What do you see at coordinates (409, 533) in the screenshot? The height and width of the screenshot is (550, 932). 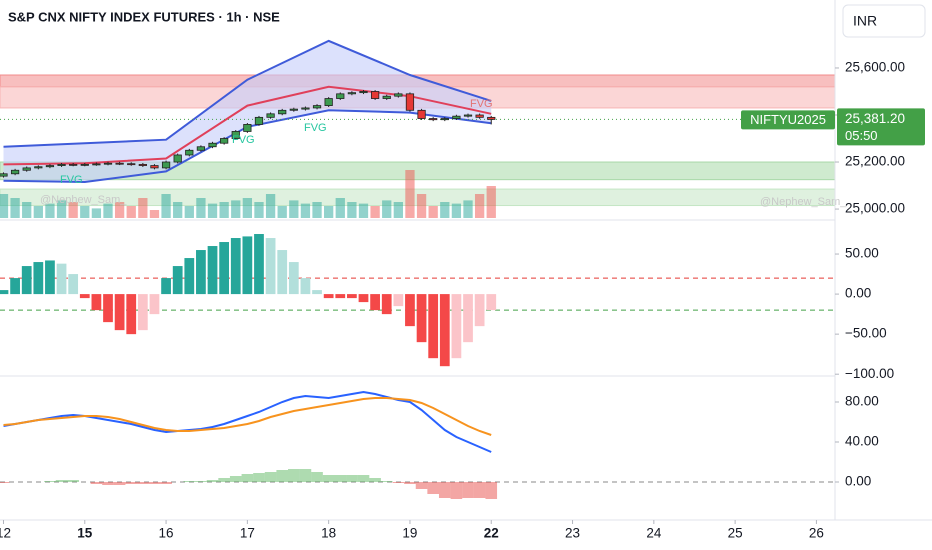 I see `x-tick-label: 19` at bounding box center [409, 533].